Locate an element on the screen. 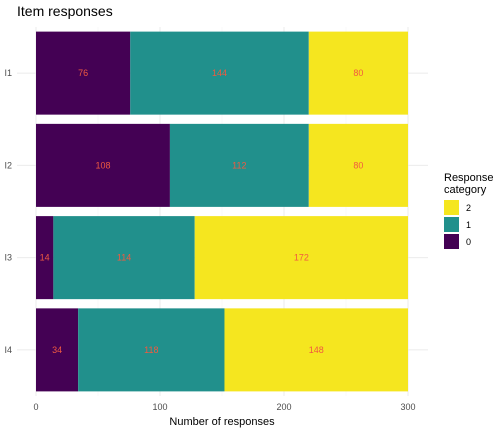 This screenshot has height=432, width=504. legend-title-line-1: Response is located at coordinates (469, 178).